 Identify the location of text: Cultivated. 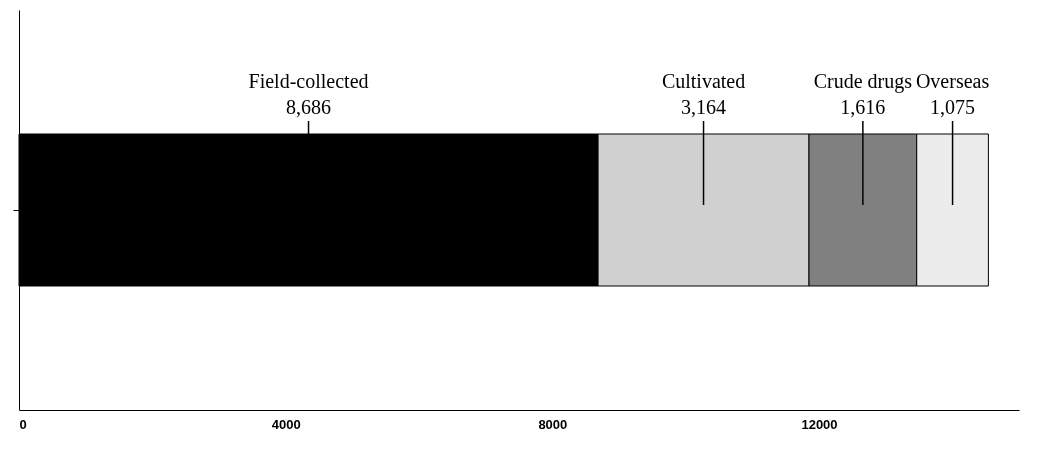
(703, 81).